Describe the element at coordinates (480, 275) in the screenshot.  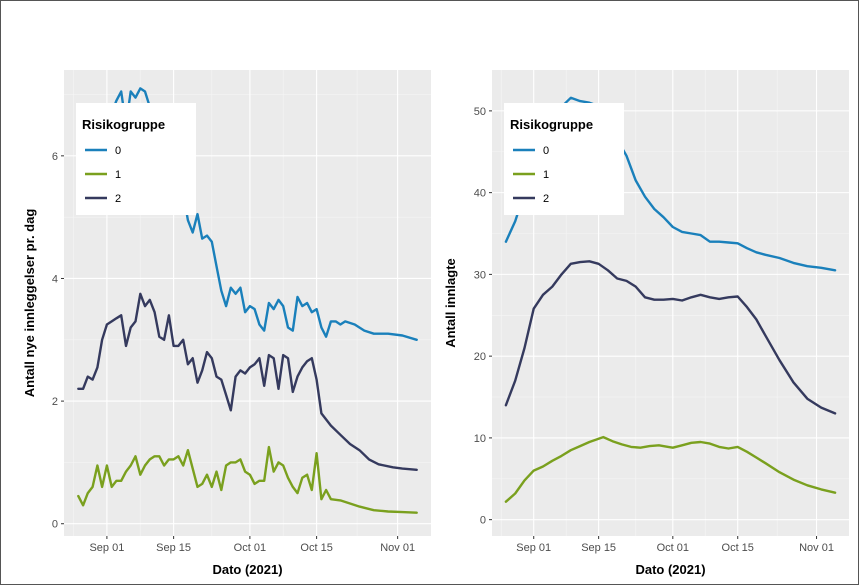
I see `y-tick-label: 30` at that location.